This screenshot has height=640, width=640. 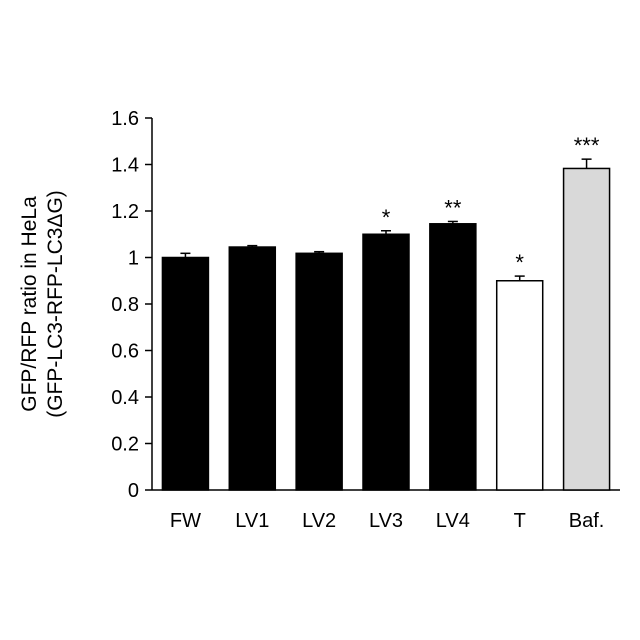 I want to click on y-tick-label: 0.6, so click(x=125, y=352).